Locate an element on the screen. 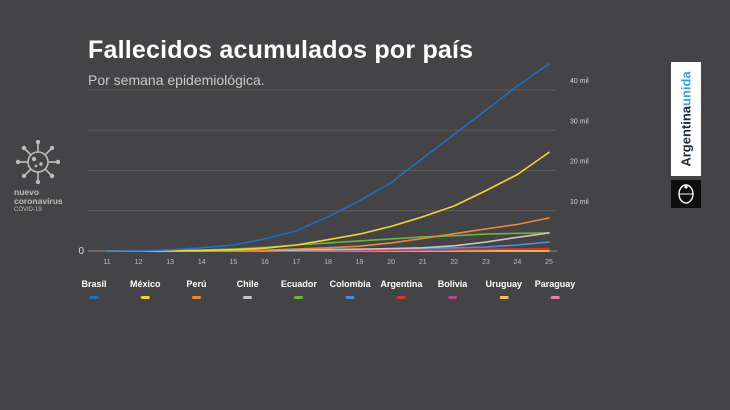 The image size is (730, 410). argentina-unida-brand: Argentinaunida is located at coordinates (686, 119).